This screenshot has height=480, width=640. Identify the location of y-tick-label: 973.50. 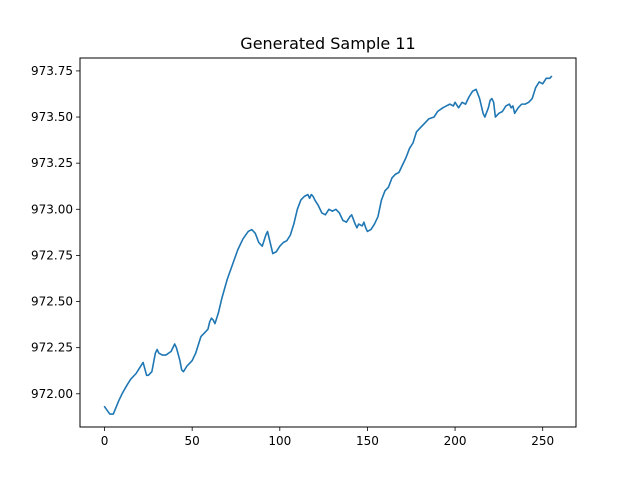
(52, 117).